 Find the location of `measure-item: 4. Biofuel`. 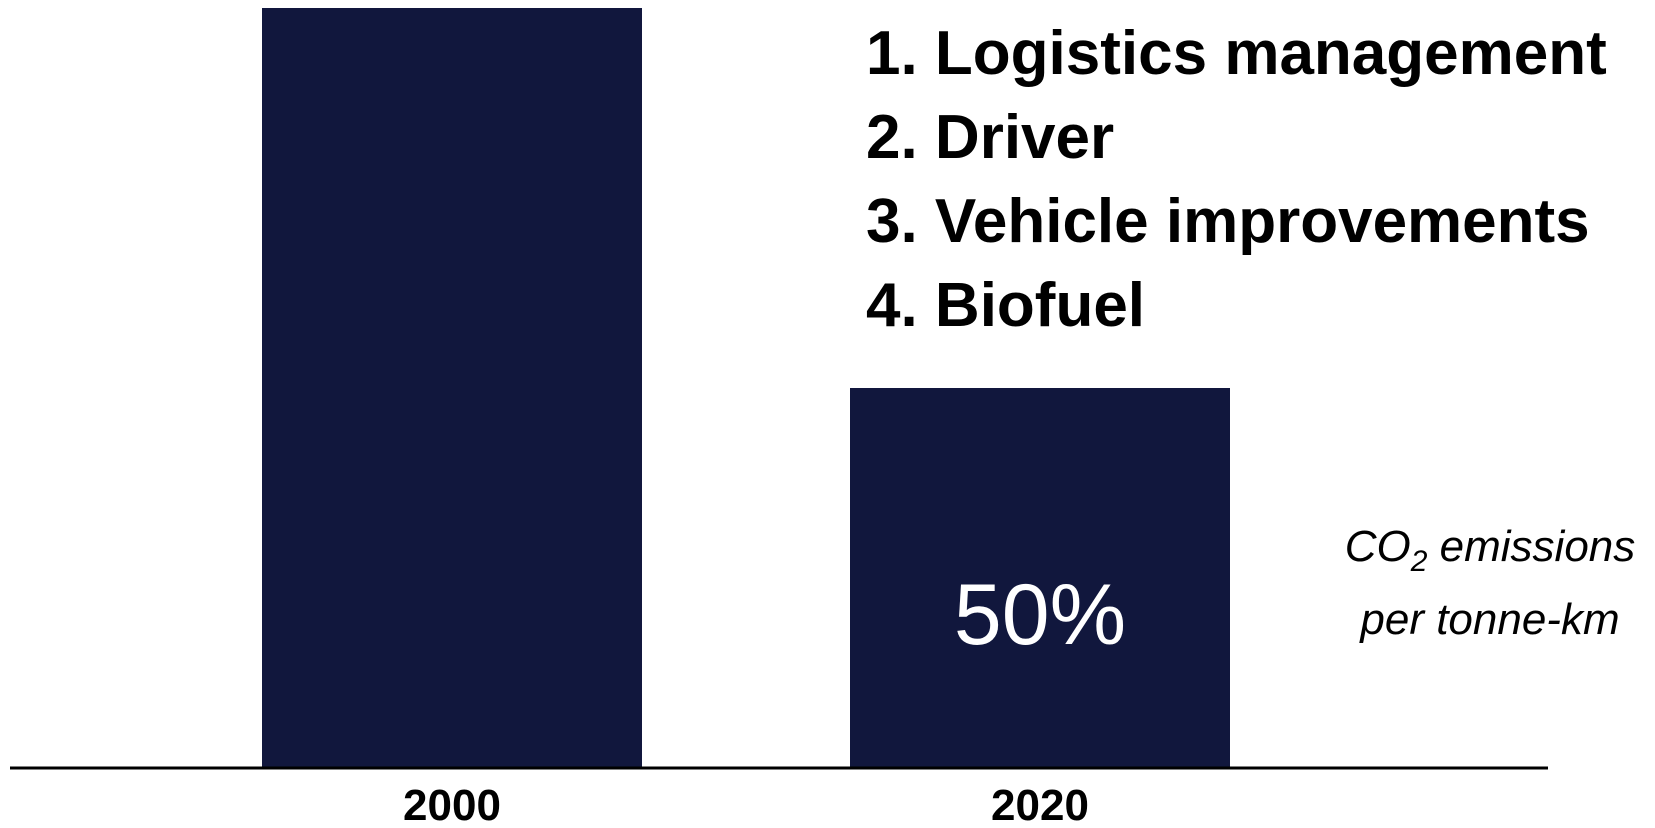

measure-item: 4. Biofuel is located at coordinates (1006, 305).